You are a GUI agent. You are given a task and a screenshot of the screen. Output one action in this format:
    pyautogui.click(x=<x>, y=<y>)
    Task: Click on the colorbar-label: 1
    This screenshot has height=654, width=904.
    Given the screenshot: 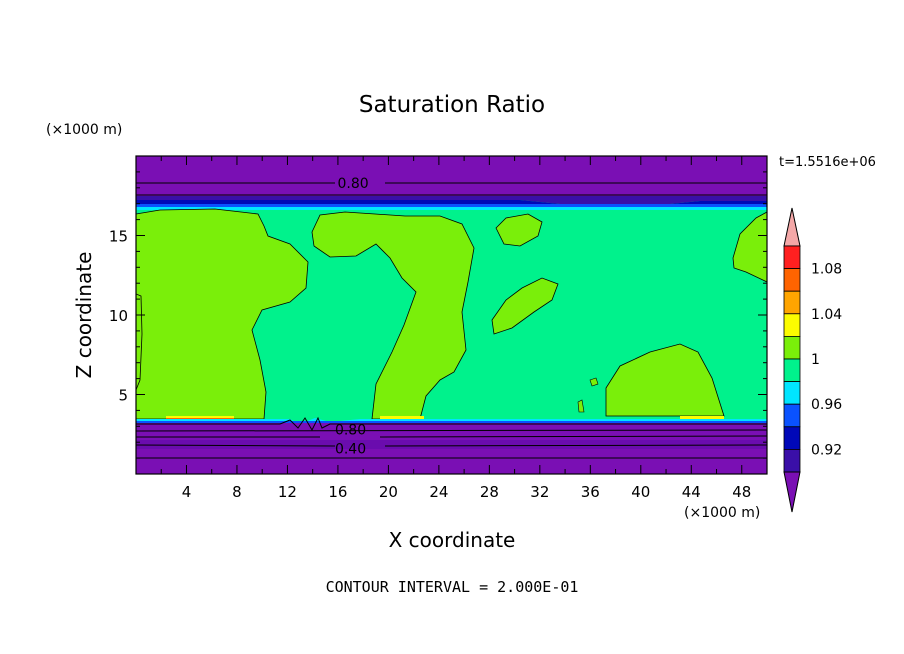 What is the action you would take?
    pyautogui.click(x=815, y=360)
    